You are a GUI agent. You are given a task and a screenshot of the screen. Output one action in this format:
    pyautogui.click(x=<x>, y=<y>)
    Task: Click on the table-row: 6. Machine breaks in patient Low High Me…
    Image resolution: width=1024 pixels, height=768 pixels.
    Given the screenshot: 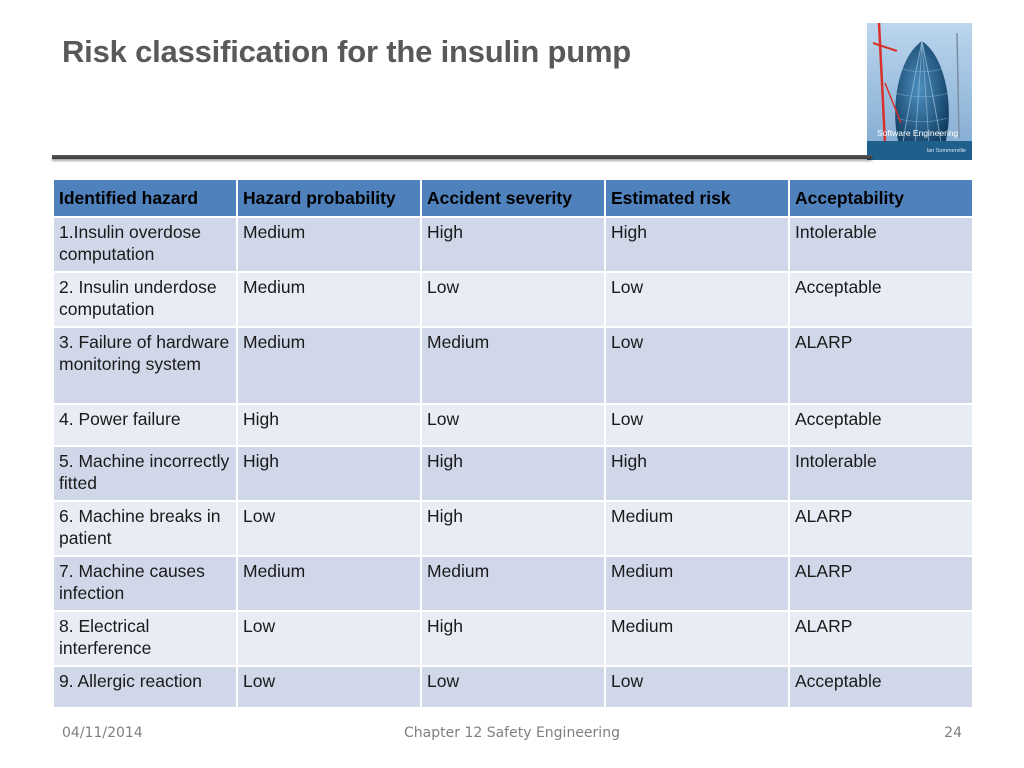 What is the action you would take?
    pyautogui.click(x=513, y=528)
    